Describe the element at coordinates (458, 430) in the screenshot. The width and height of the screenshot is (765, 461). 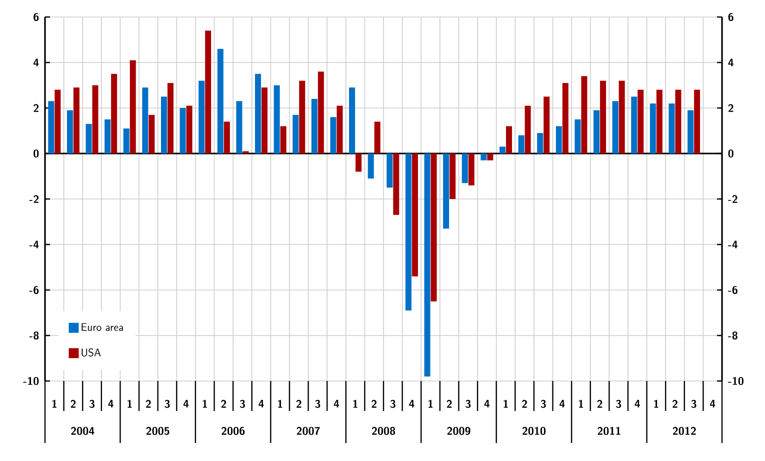
I see `text: 2009` at that location.